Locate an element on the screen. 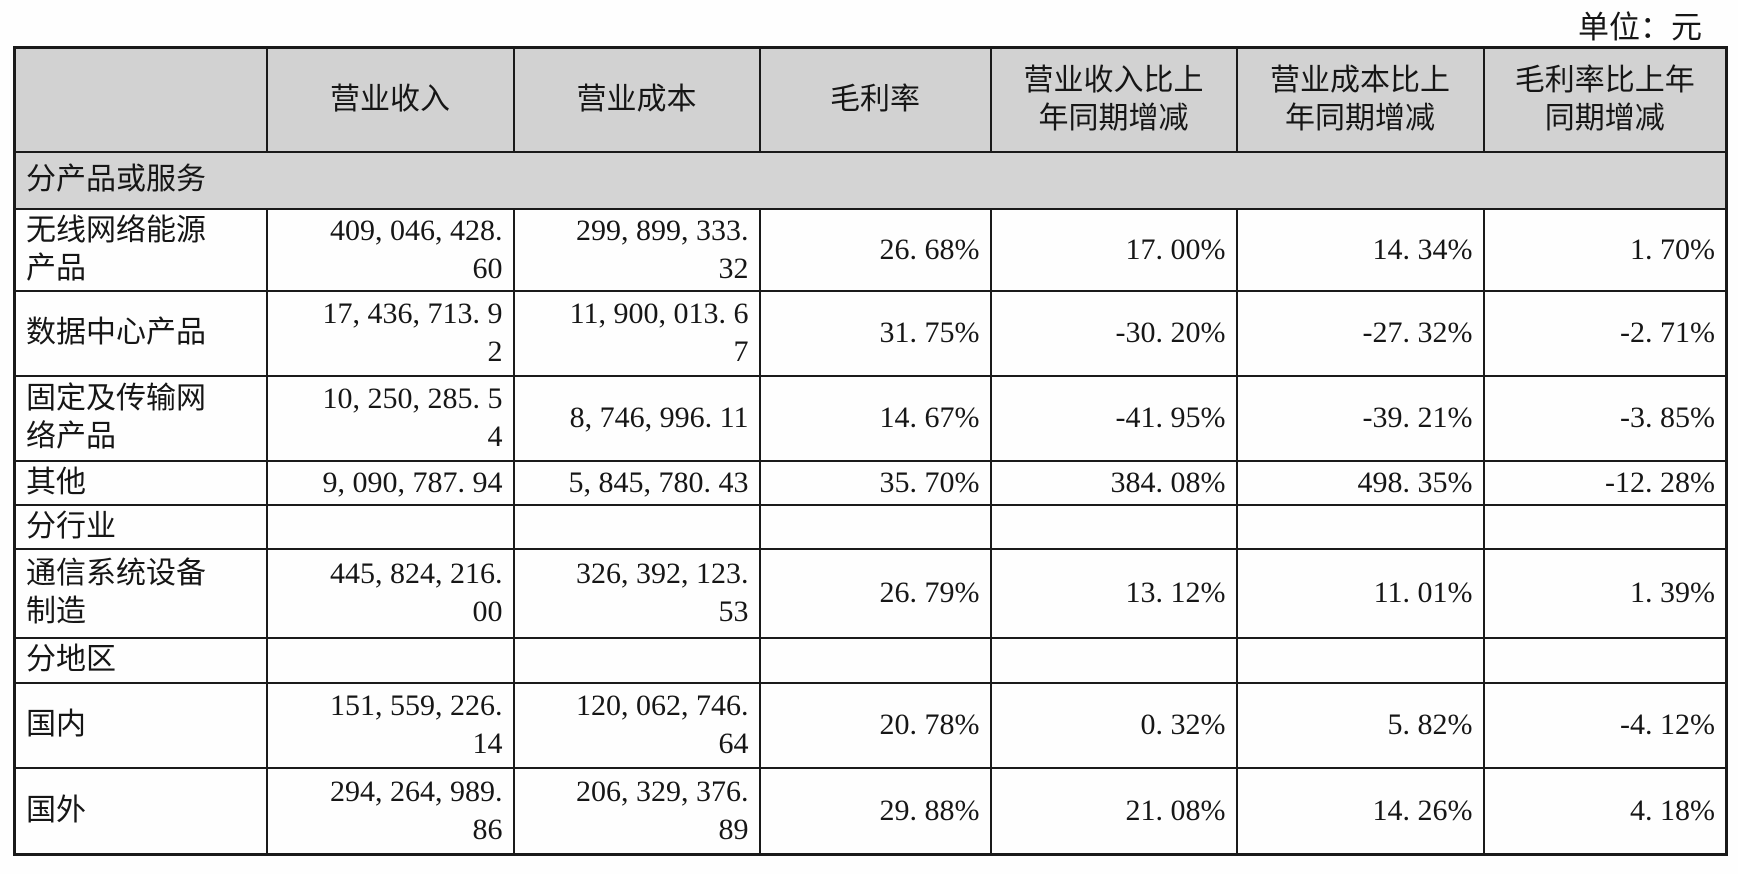 This screenshot has width=1738, height=874. gross-margin-cell: 29. 88% is located at coordinates (875, 811).